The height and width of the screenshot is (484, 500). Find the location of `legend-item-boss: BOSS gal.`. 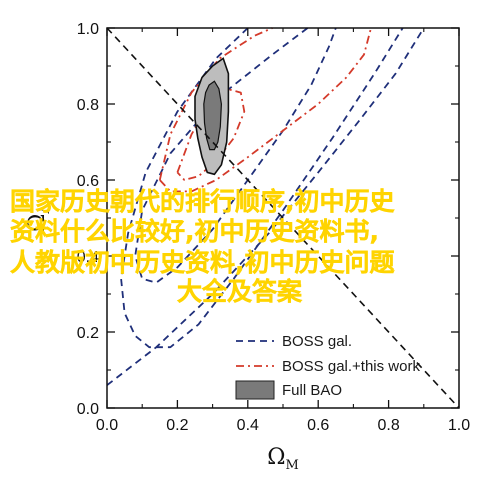

legend-item-boss: BOSS gal. is located at coordinates (294, 341).